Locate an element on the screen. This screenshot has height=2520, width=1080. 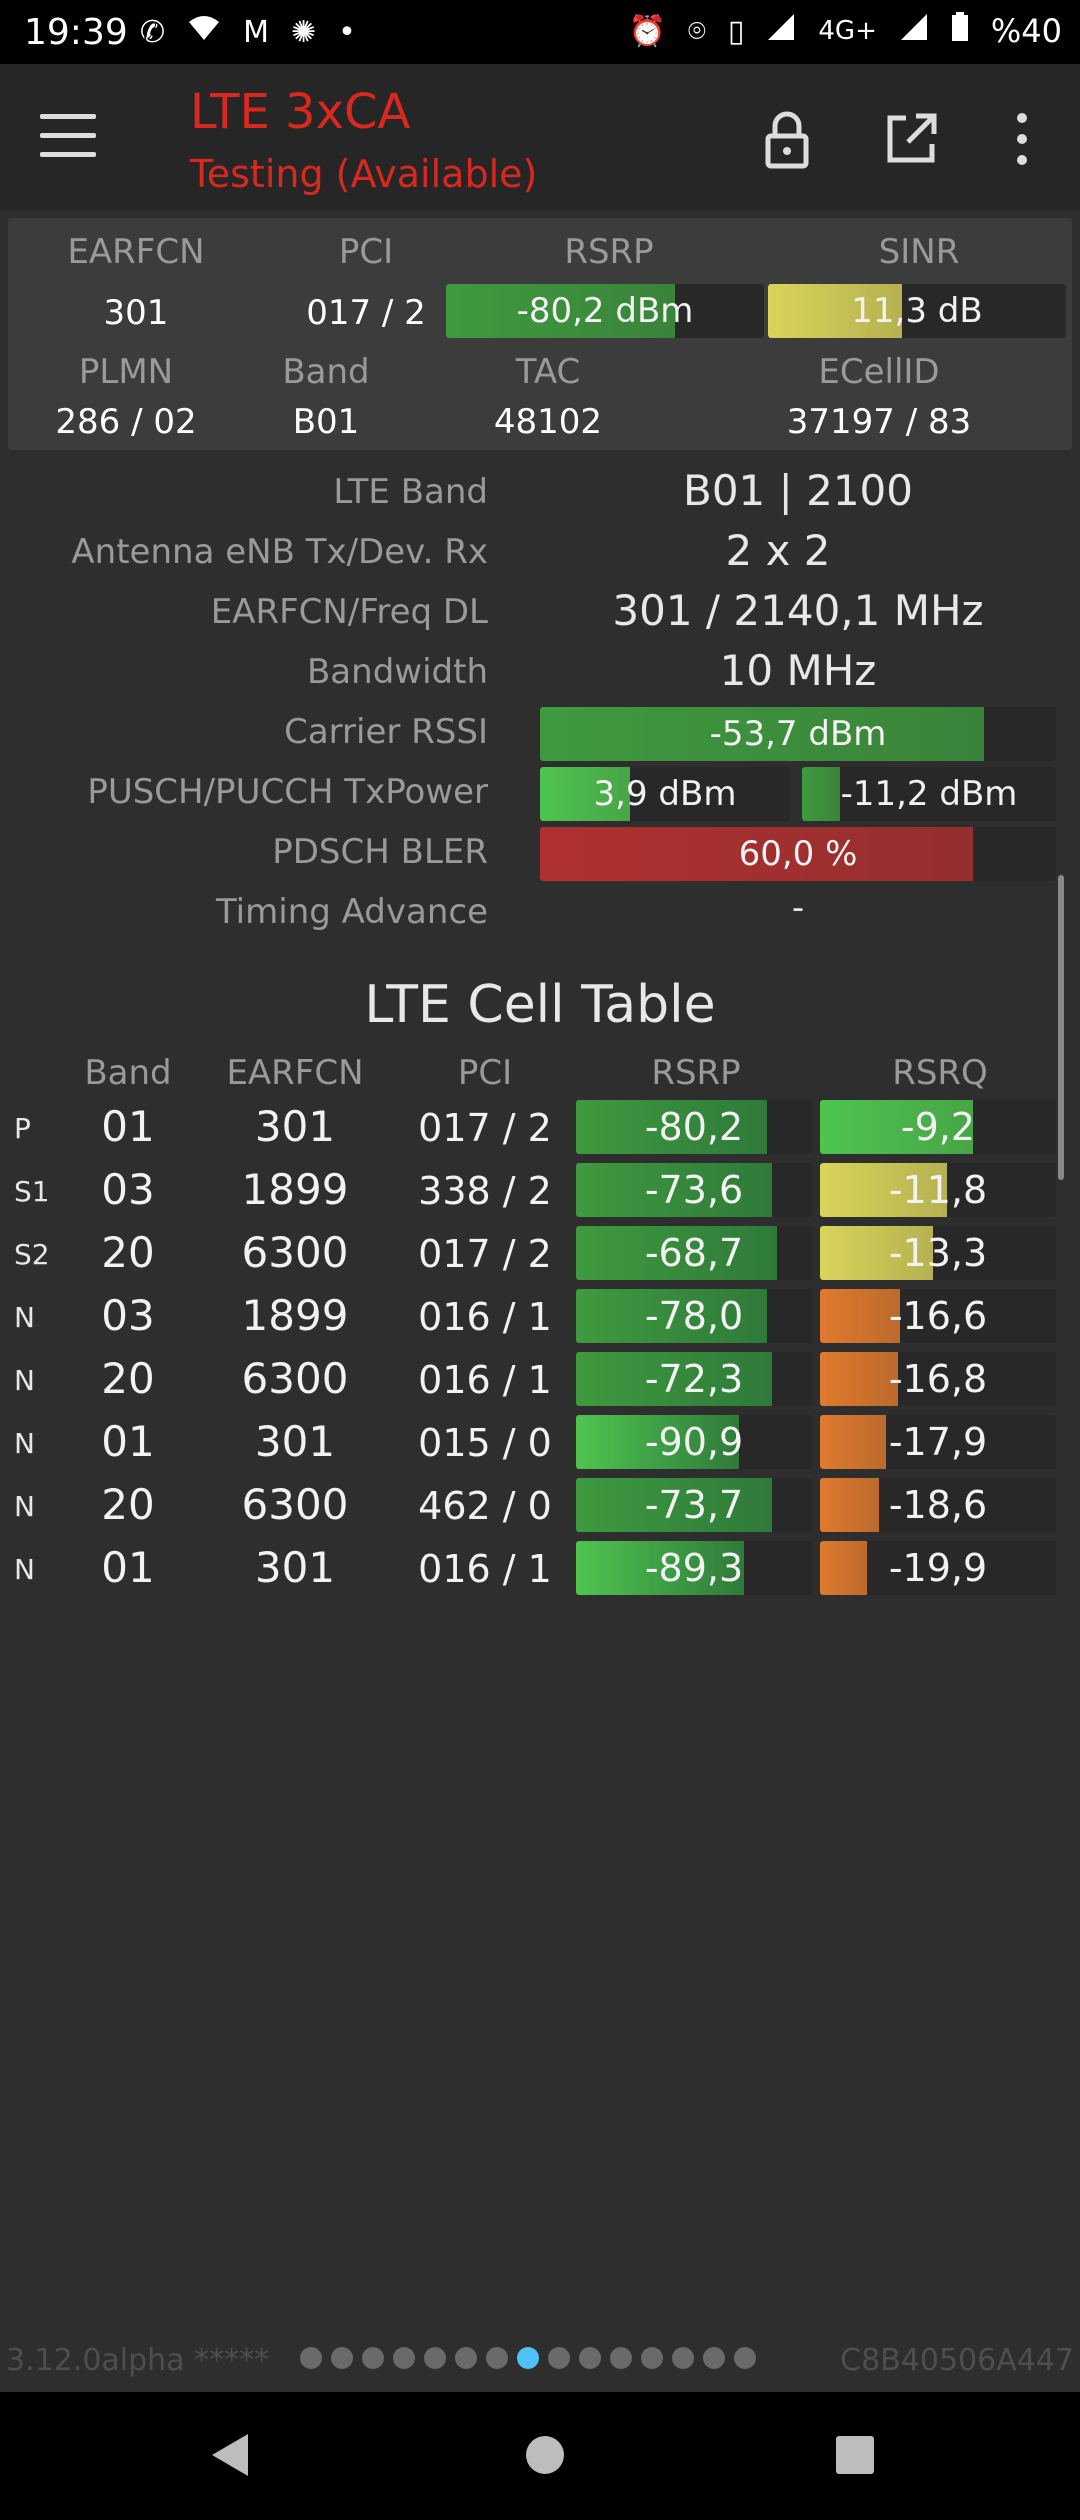
pucch-bar-fill is located at coordinates (821, 794).